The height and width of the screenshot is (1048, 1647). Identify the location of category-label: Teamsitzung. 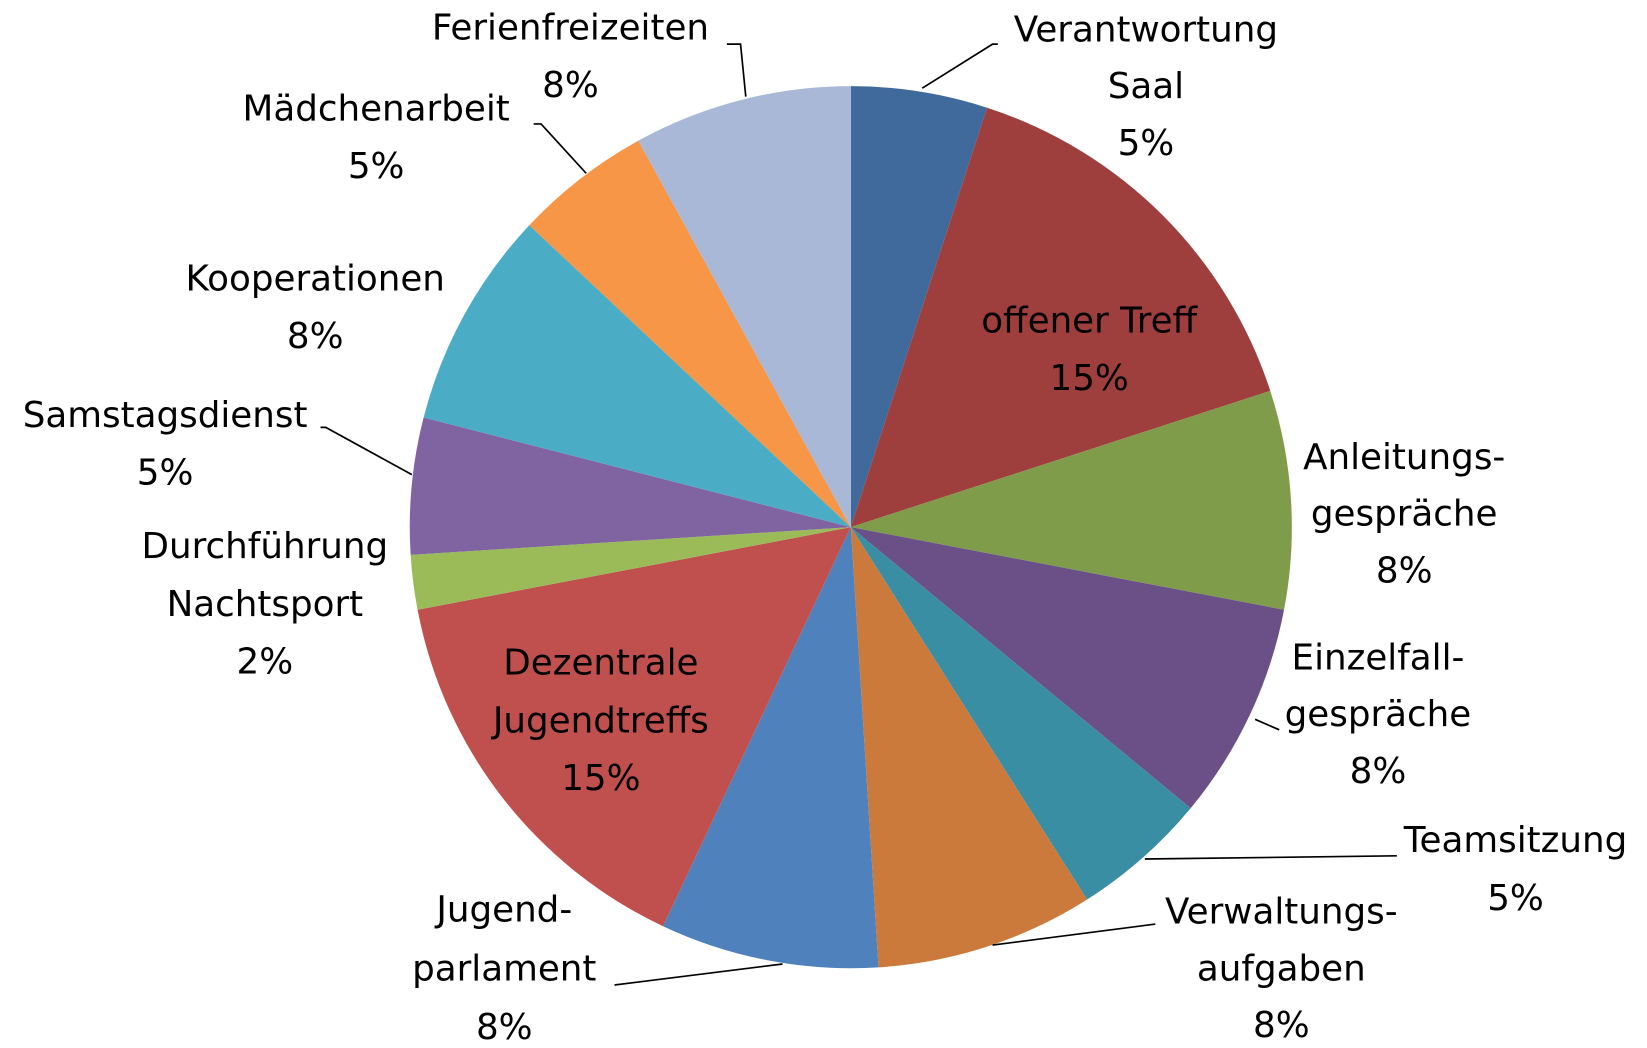
(1515, 840).